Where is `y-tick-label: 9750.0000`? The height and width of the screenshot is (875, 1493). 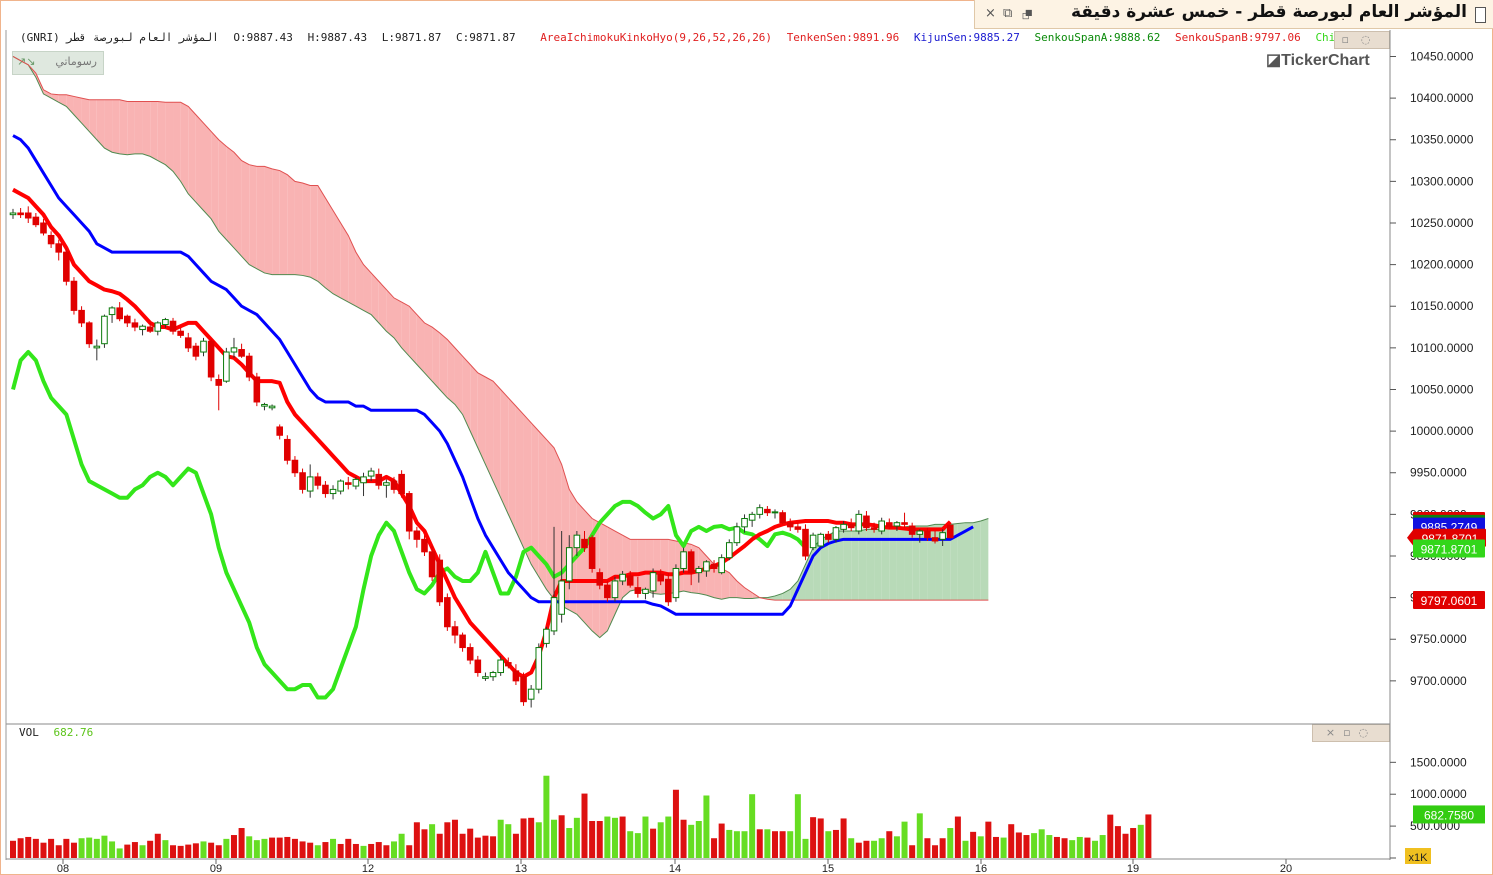 y-tick-label: 9750.0000 is located at coordinates (1438, 639).